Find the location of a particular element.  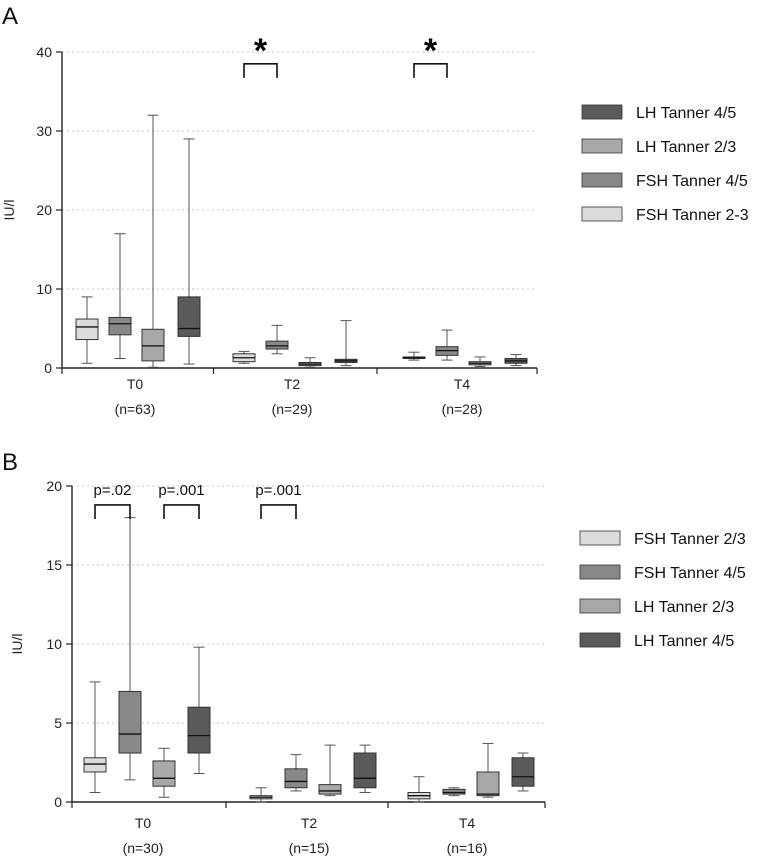

significance-label: p=.02 is located at coordinates (113, 490).